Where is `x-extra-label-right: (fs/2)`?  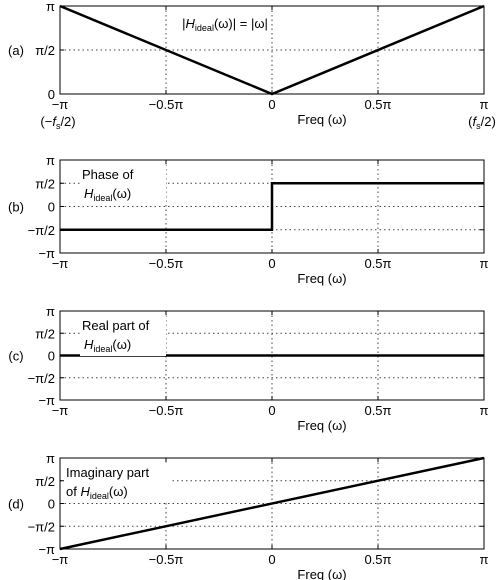 x-extra-label-right: (fs/2) is located at coordinates (482, 122).